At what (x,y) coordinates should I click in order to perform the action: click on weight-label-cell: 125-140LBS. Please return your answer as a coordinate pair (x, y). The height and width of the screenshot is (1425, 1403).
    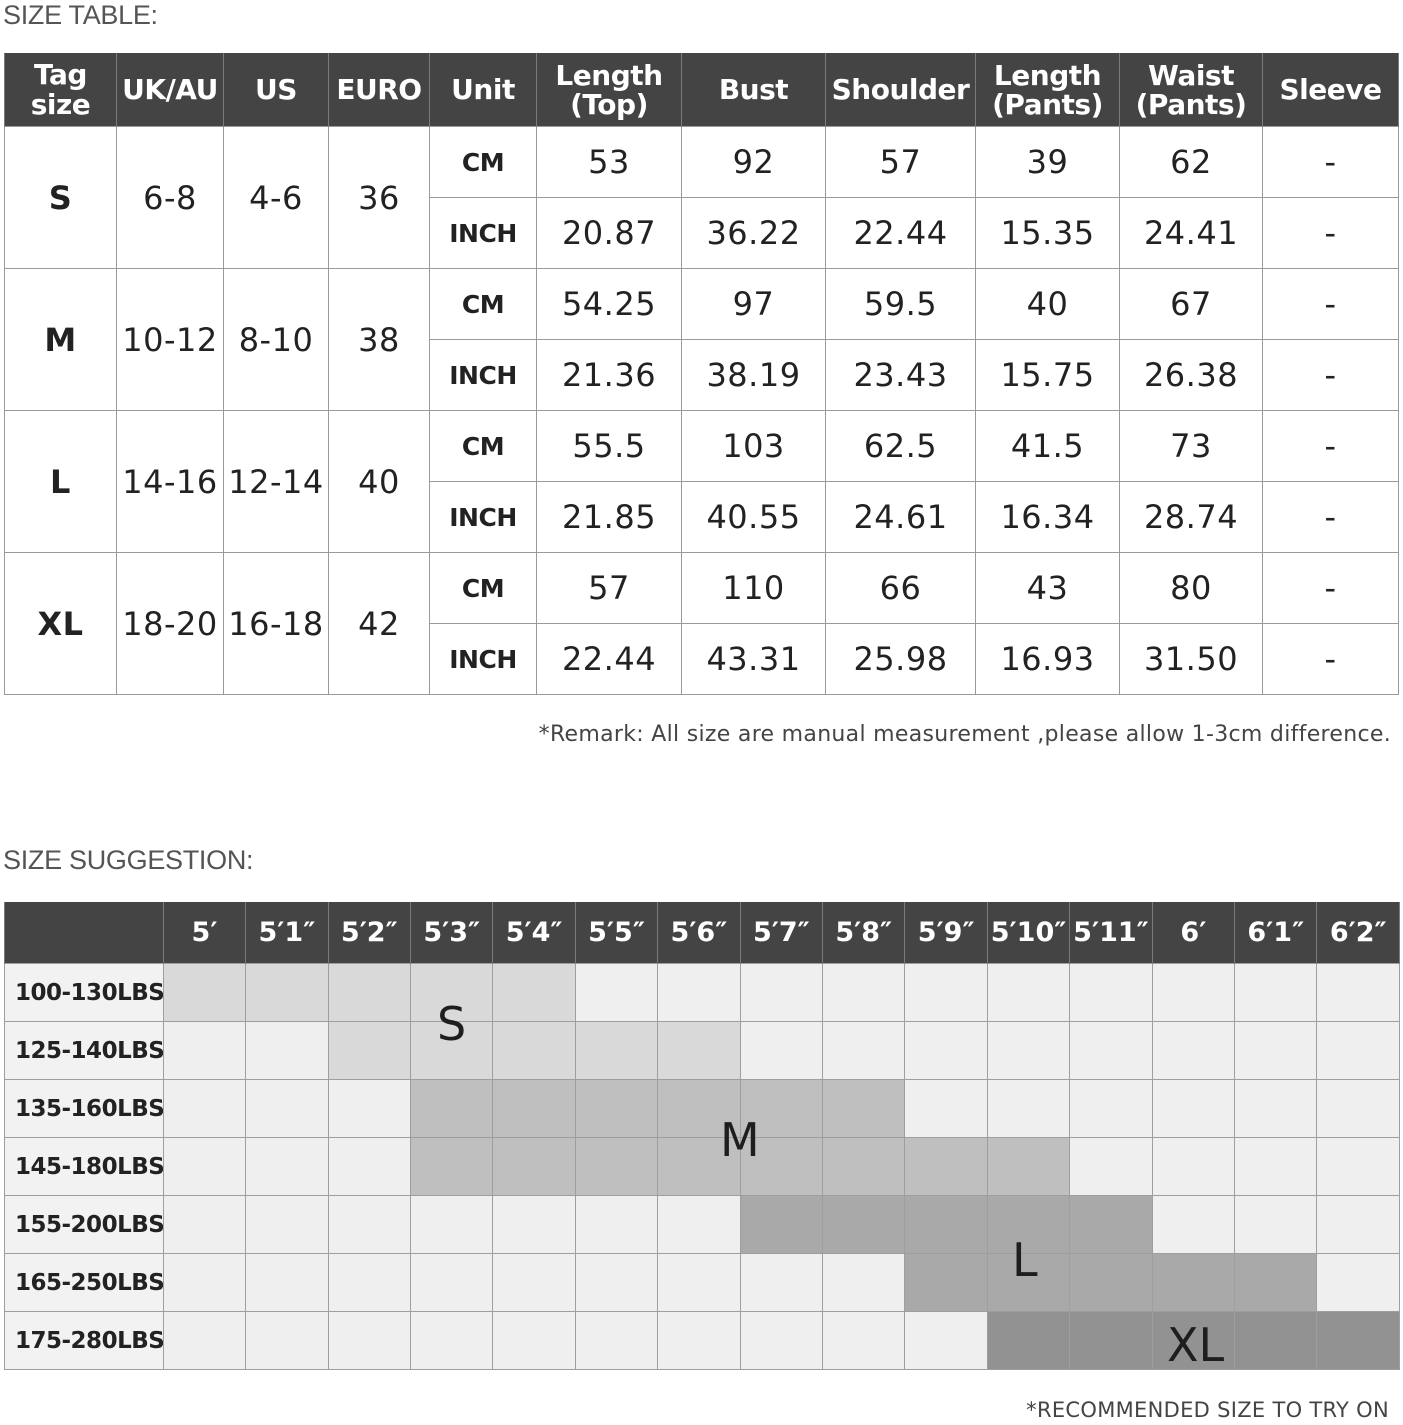
    Looking at the image, I should click on (84, 1050).